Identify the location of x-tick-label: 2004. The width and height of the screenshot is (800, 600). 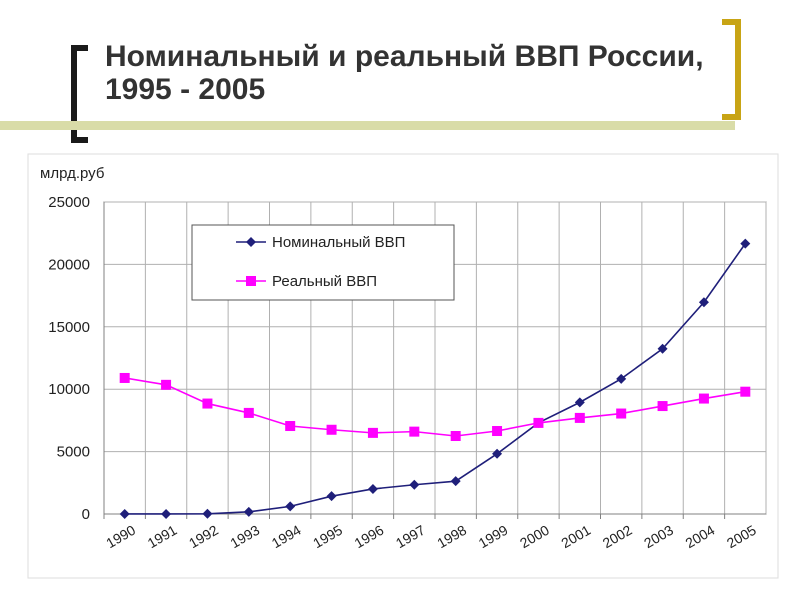
(699, 537).